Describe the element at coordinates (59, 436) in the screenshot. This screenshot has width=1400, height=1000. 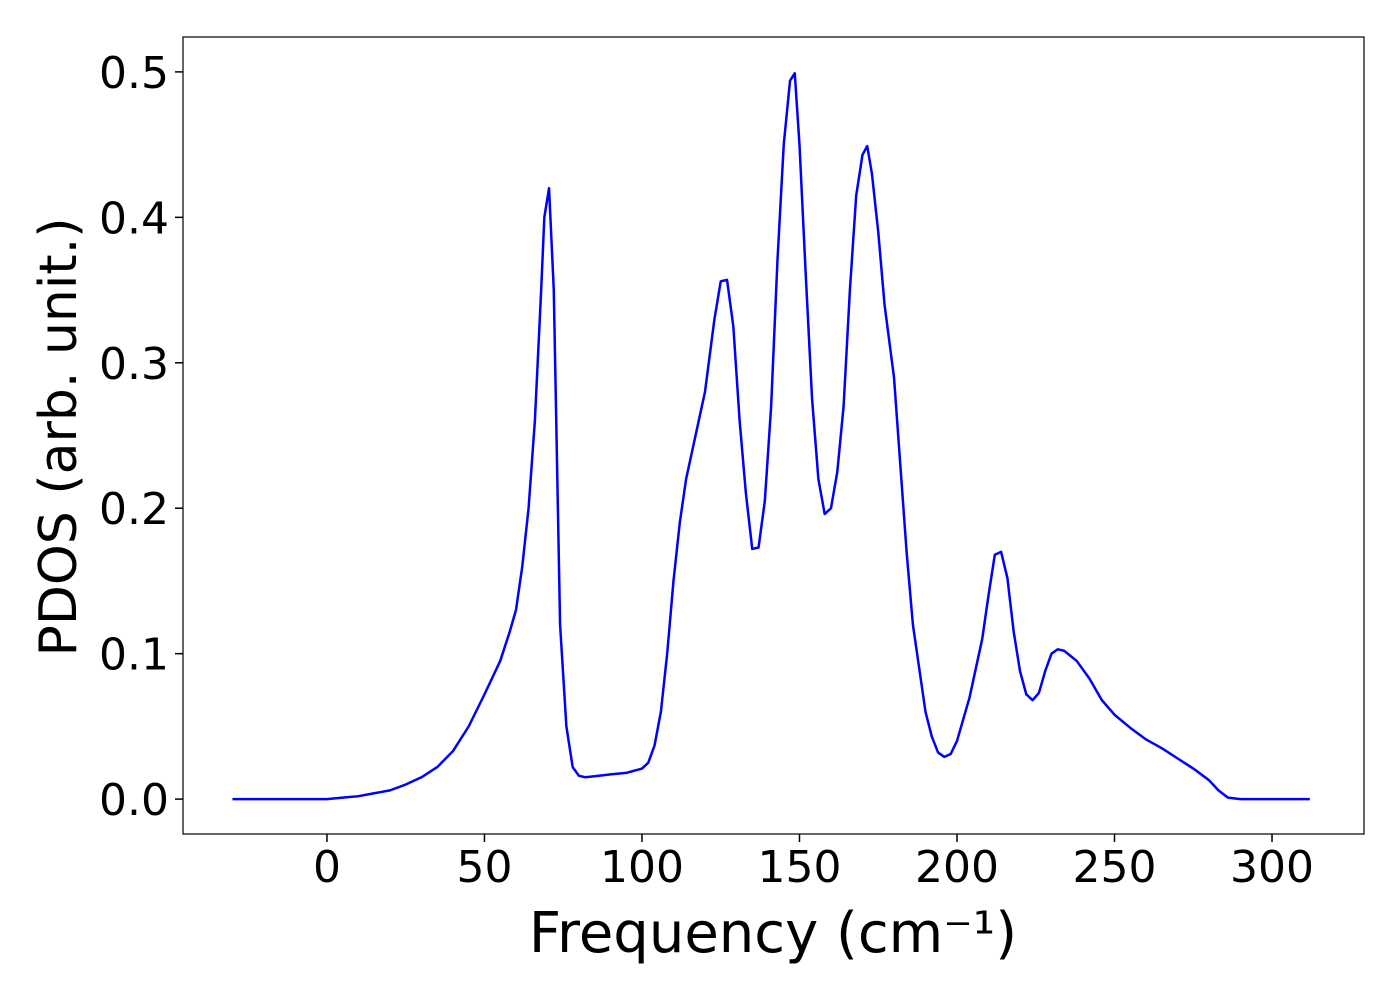
I see `y-axis-label: PDOS (arb. unit.)` at that location.